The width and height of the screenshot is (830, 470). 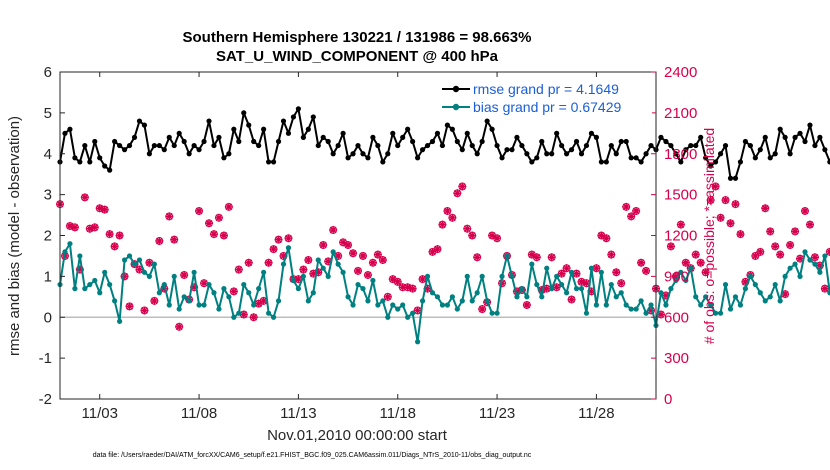 I want to click on x-tick-label: 11/03, so click(x=100, y=413).